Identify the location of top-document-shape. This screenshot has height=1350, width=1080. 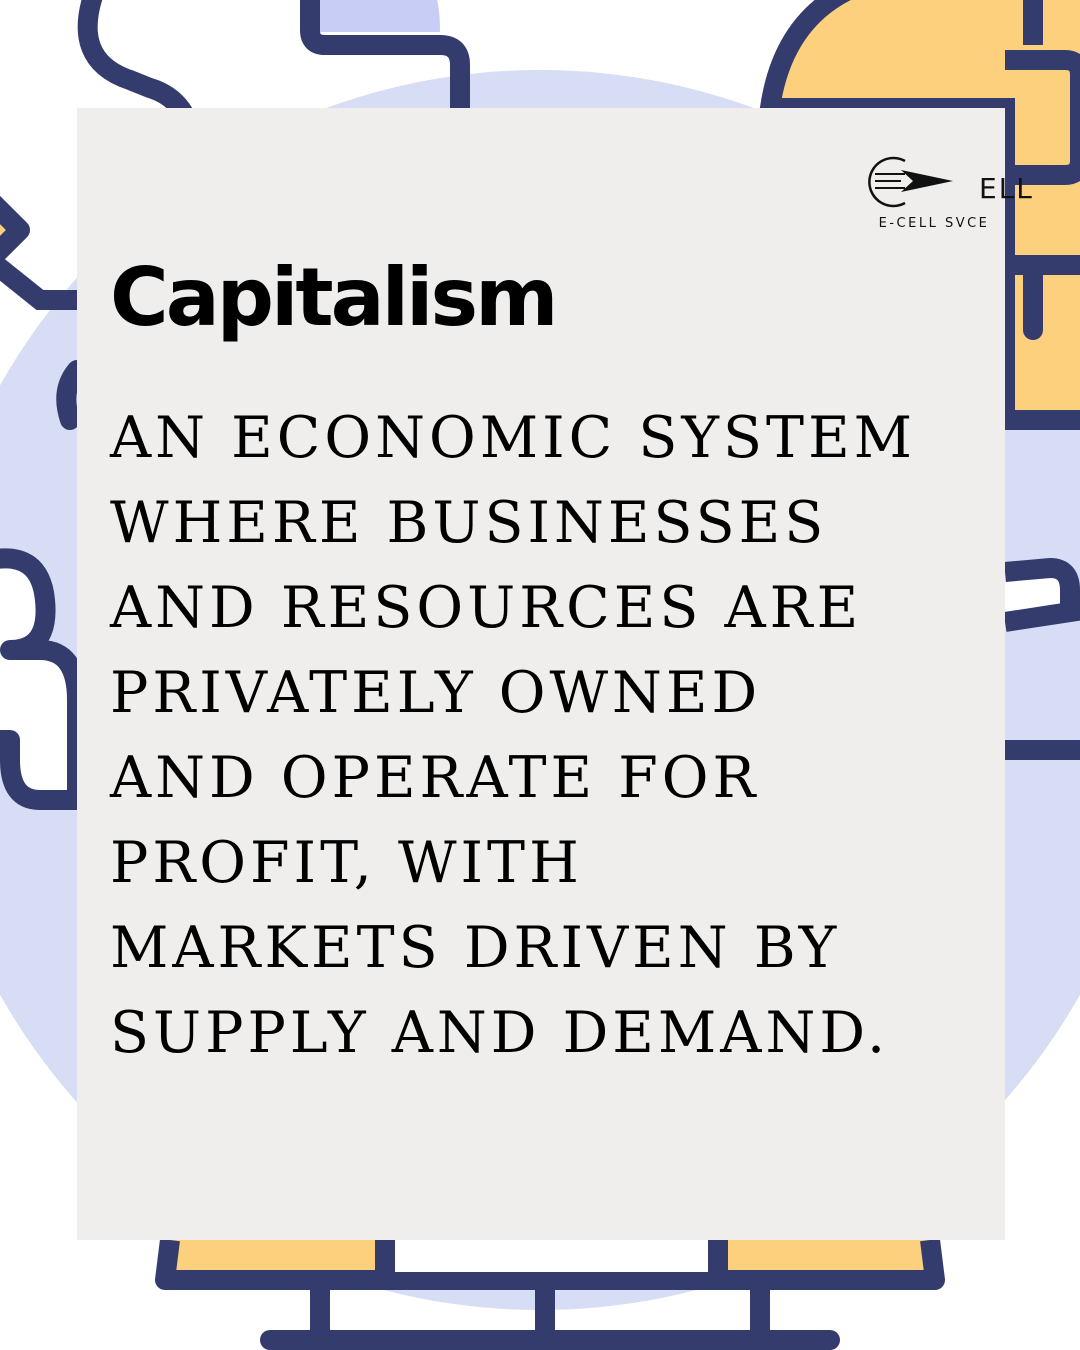
(385, 55).